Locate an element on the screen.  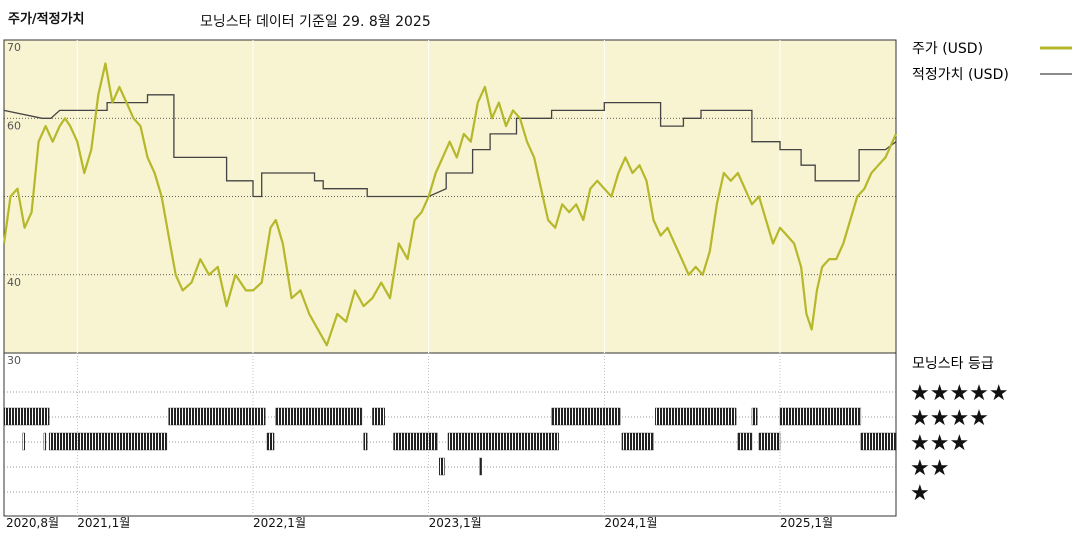
rating-bars is located at coordinates (450, 441).